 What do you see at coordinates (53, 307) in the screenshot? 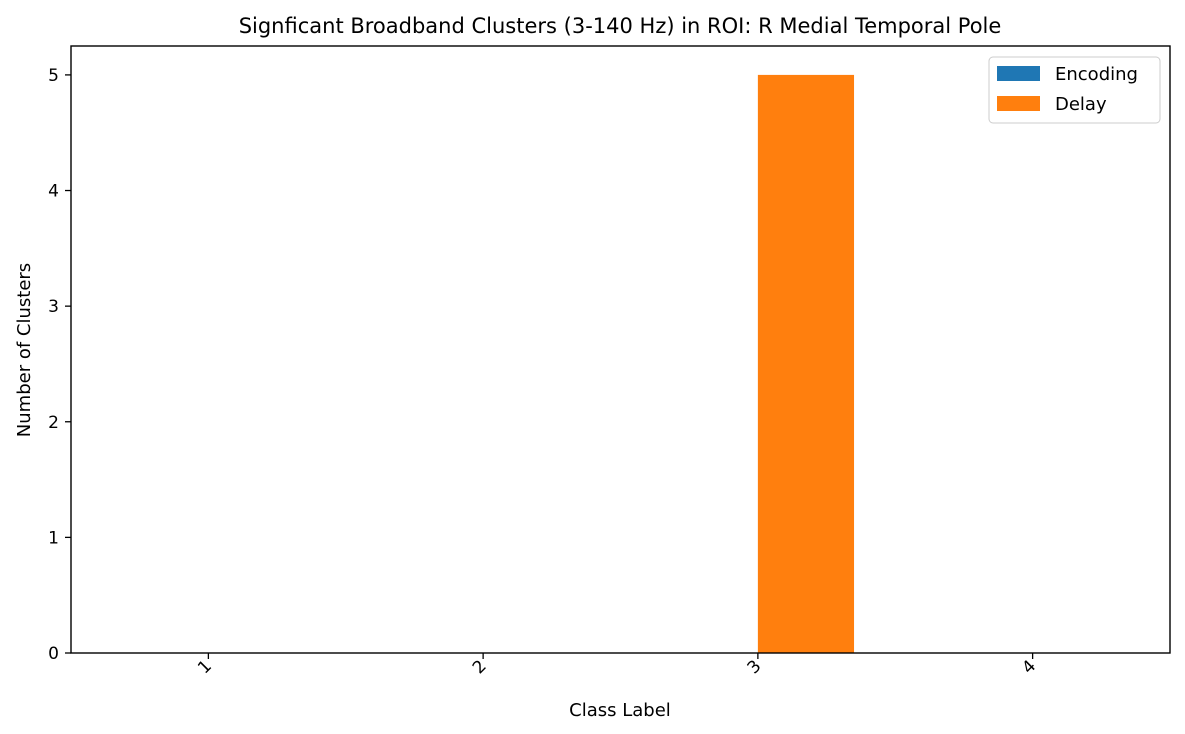
I see `y-tick-label: 3` at bounding box center [53, 307].